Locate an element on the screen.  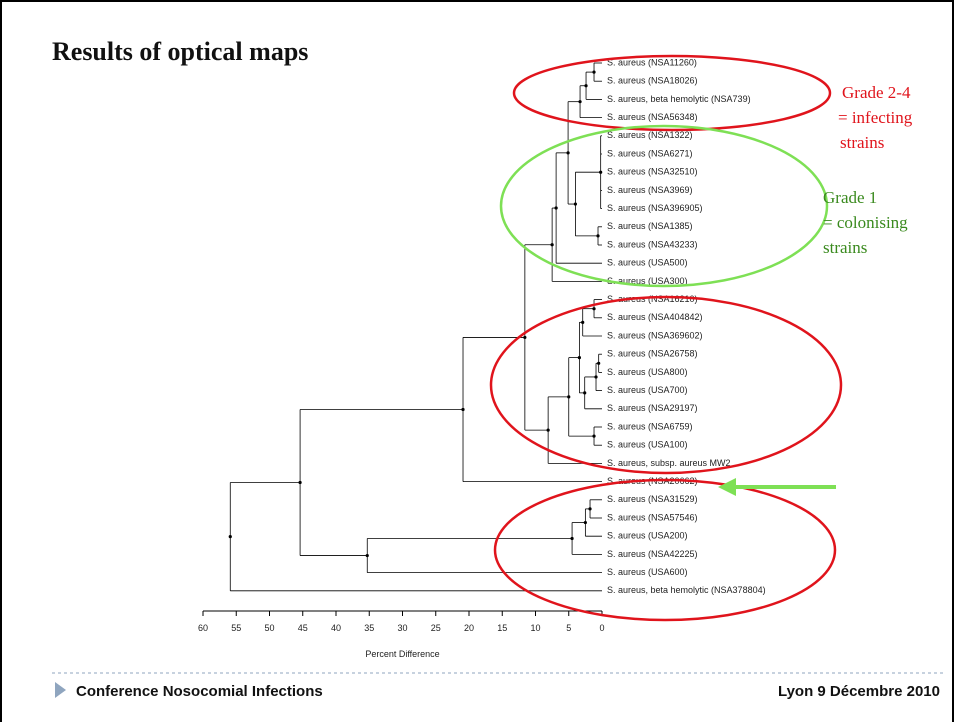
leaf-label: S. aureus (USA200) is located at coordinates (647, 536).